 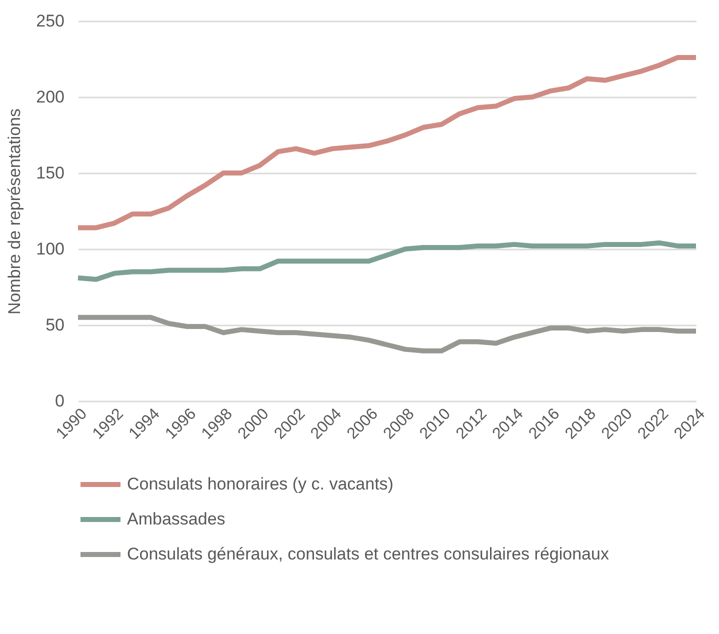 I want to click on y-tick-label: 100, so click(x=50, y=249).